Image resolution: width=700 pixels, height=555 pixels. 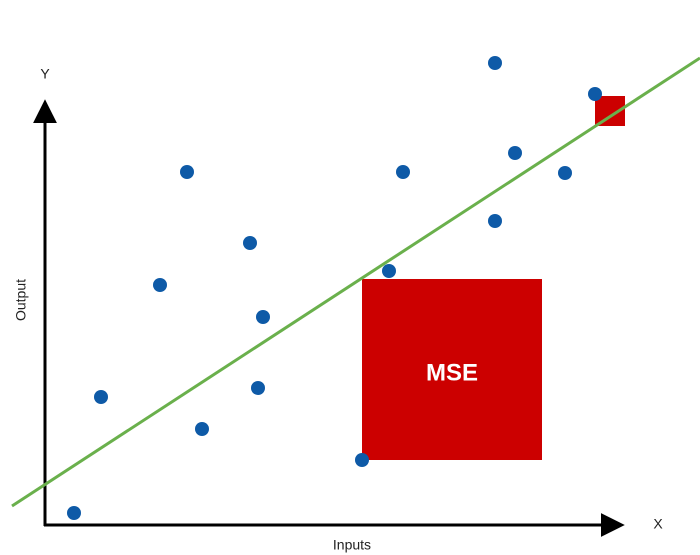 What do you see at coordinates (352, 545) in the screenshot?
I see `x-axis-title: Inputs` at bounding box center [352, 545].